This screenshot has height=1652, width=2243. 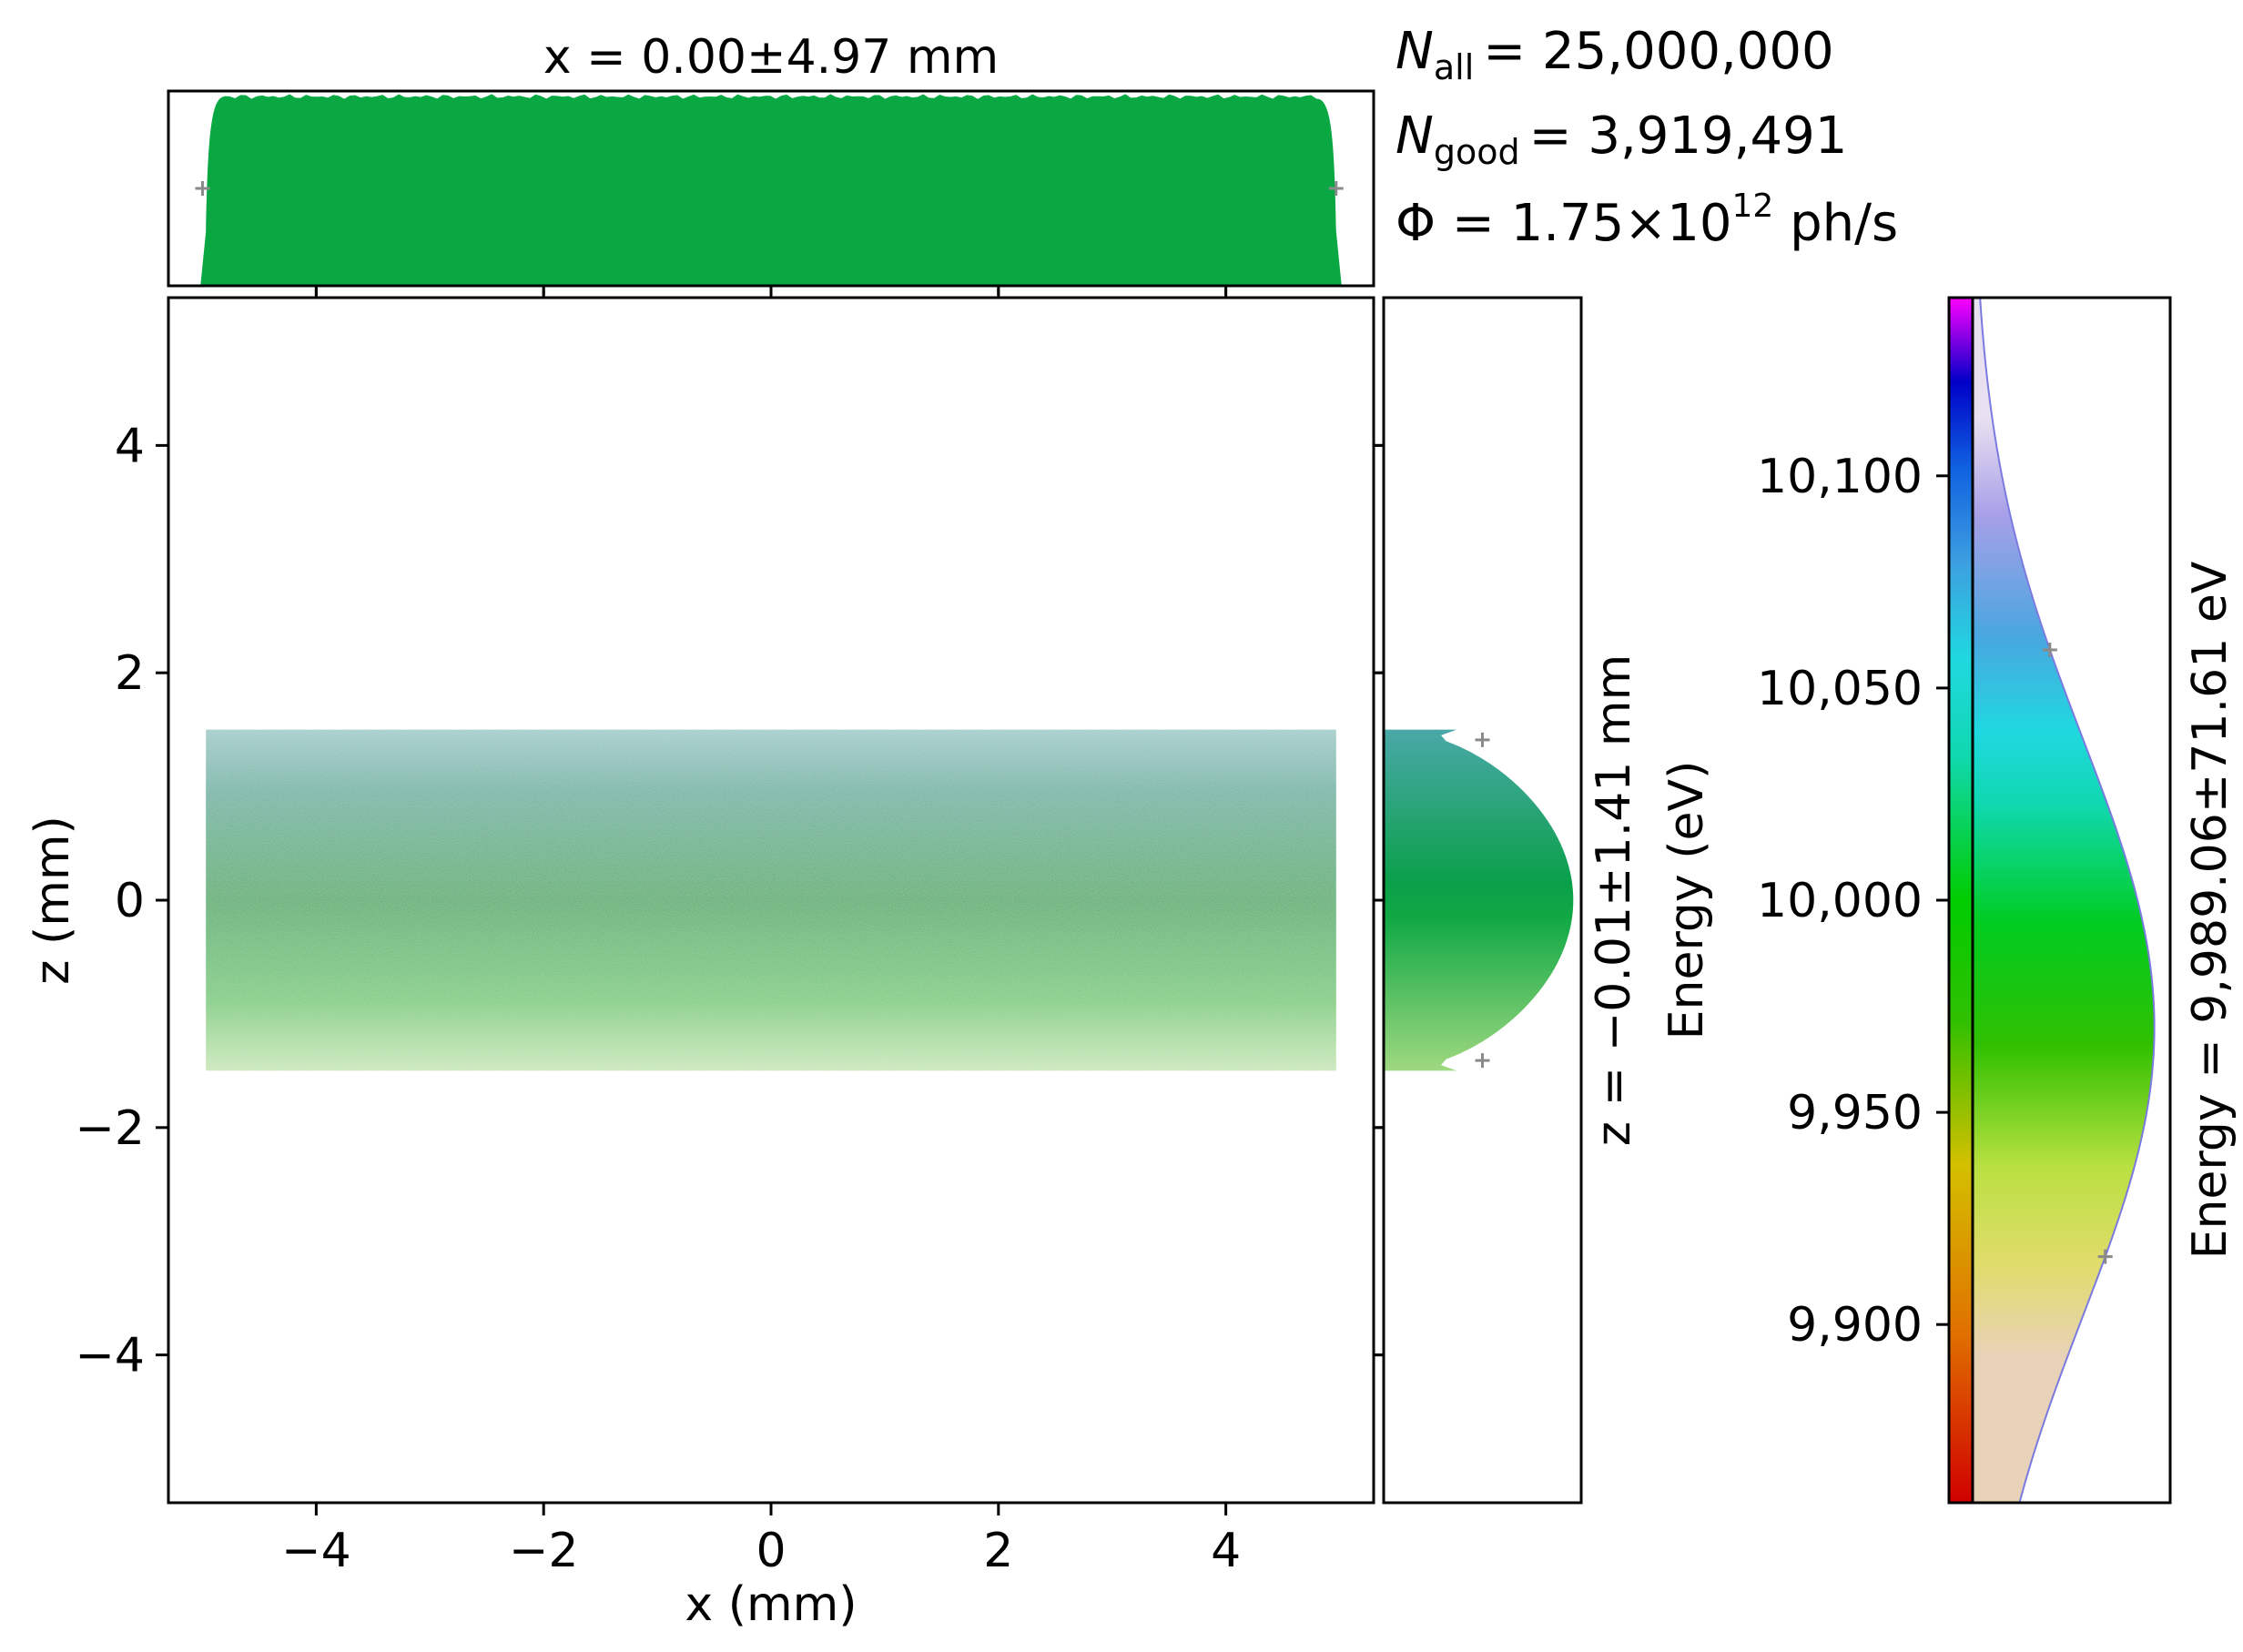 I want to click on n-all-stat: Nall = 25,000,000, so click(x=1615, y=55).